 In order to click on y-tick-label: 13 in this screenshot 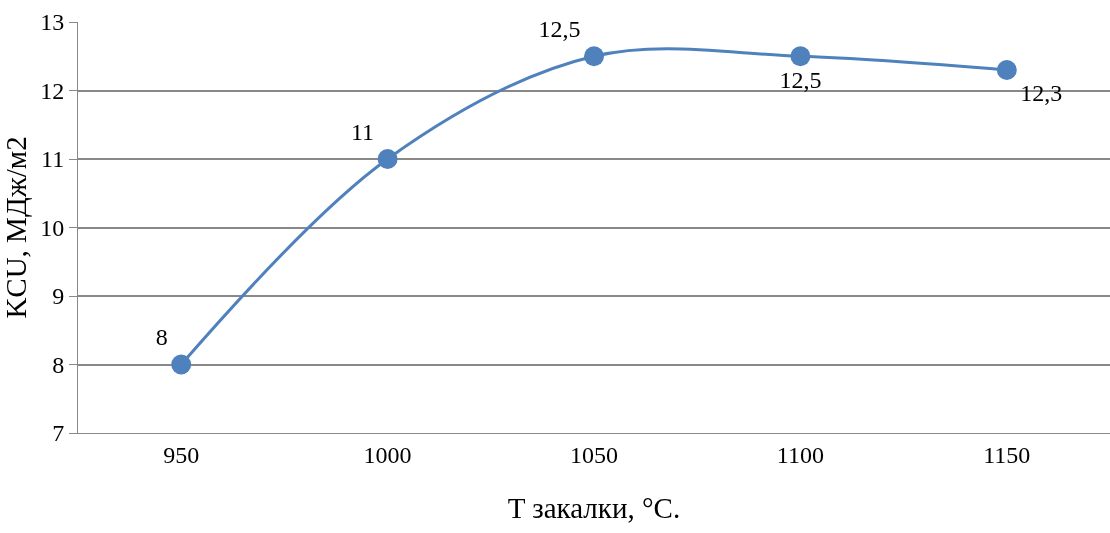, I will do `click(52, 22)`.